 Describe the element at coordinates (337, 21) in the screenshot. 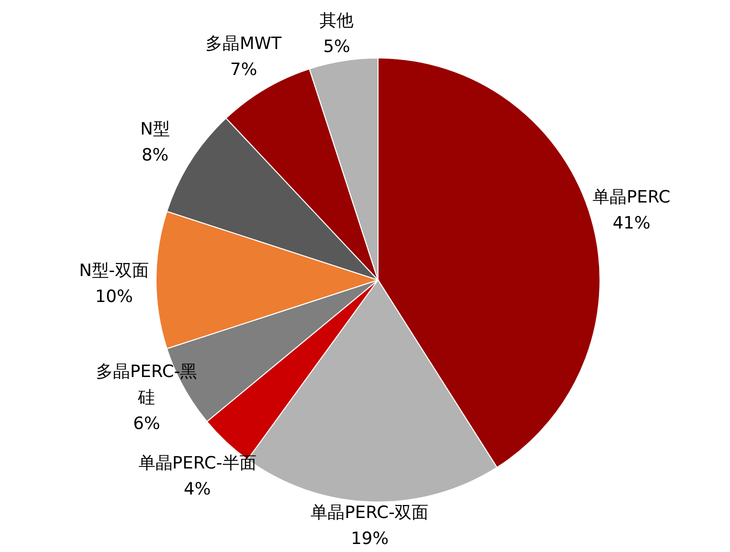

I see `slice-label: 其他` at that location.